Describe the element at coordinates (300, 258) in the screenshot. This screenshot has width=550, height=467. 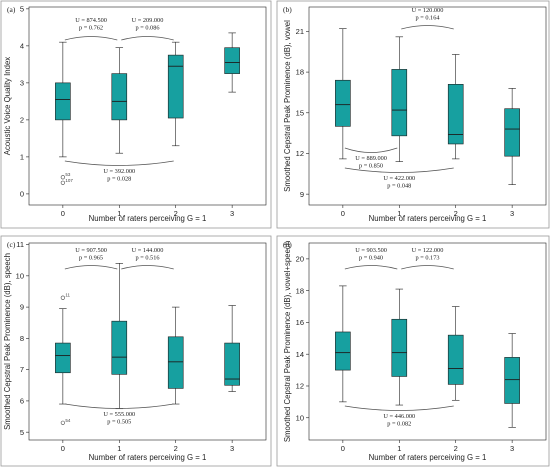
I see `y-tick-label: 20` at that location.